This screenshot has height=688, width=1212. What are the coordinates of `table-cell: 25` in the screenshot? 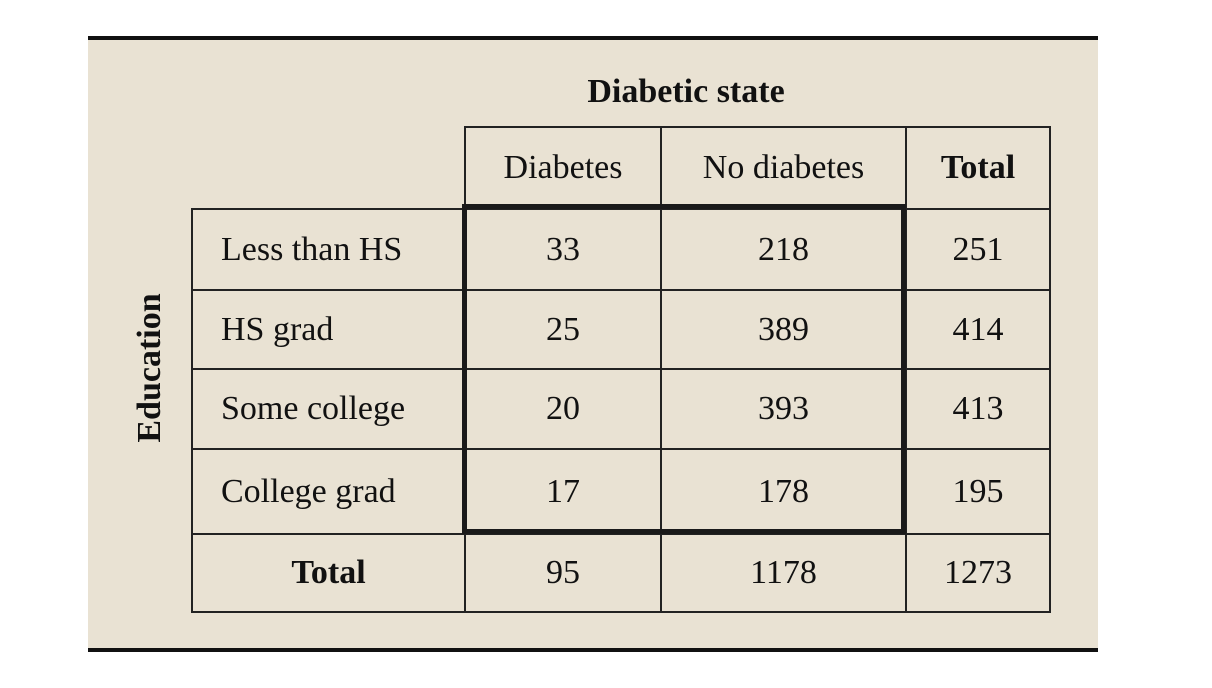 It's located at (563, 329).